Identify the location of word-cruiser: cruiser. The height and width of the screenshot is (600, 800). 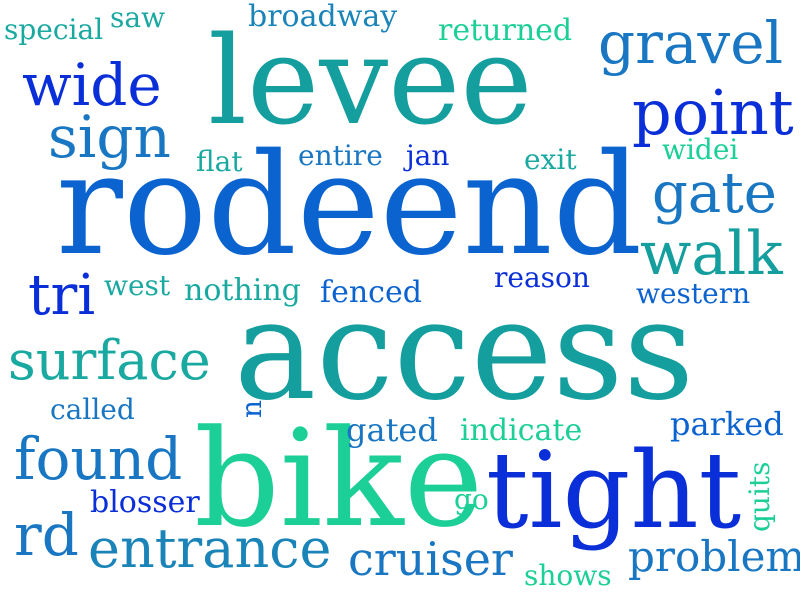
(430, 559).